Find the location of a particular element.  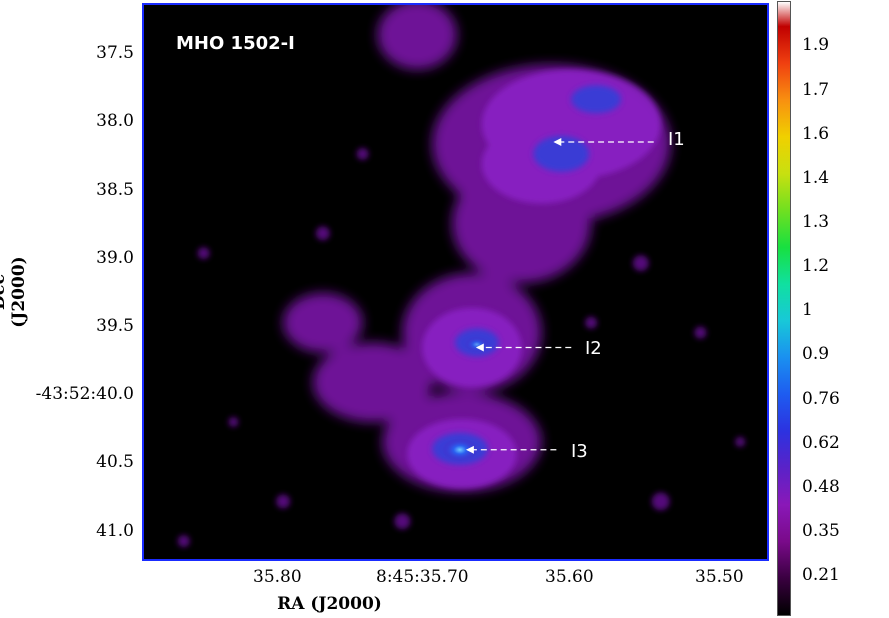

colorbar-label: 0.35 is located at coordinates (821, 531).